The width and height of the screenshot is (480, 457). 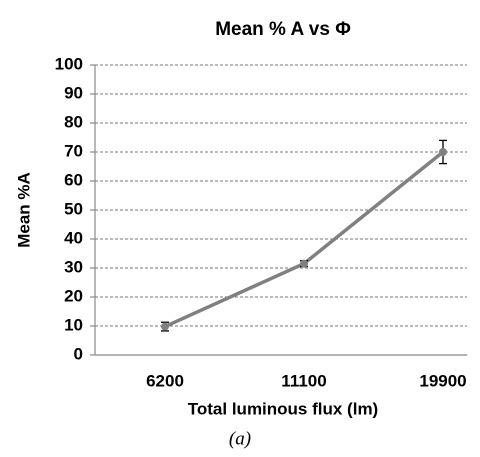 What do you see at coordinates (73, 295) in the screenshot?
I see `y-tick-label: 20` at bounding box center [73, 295].